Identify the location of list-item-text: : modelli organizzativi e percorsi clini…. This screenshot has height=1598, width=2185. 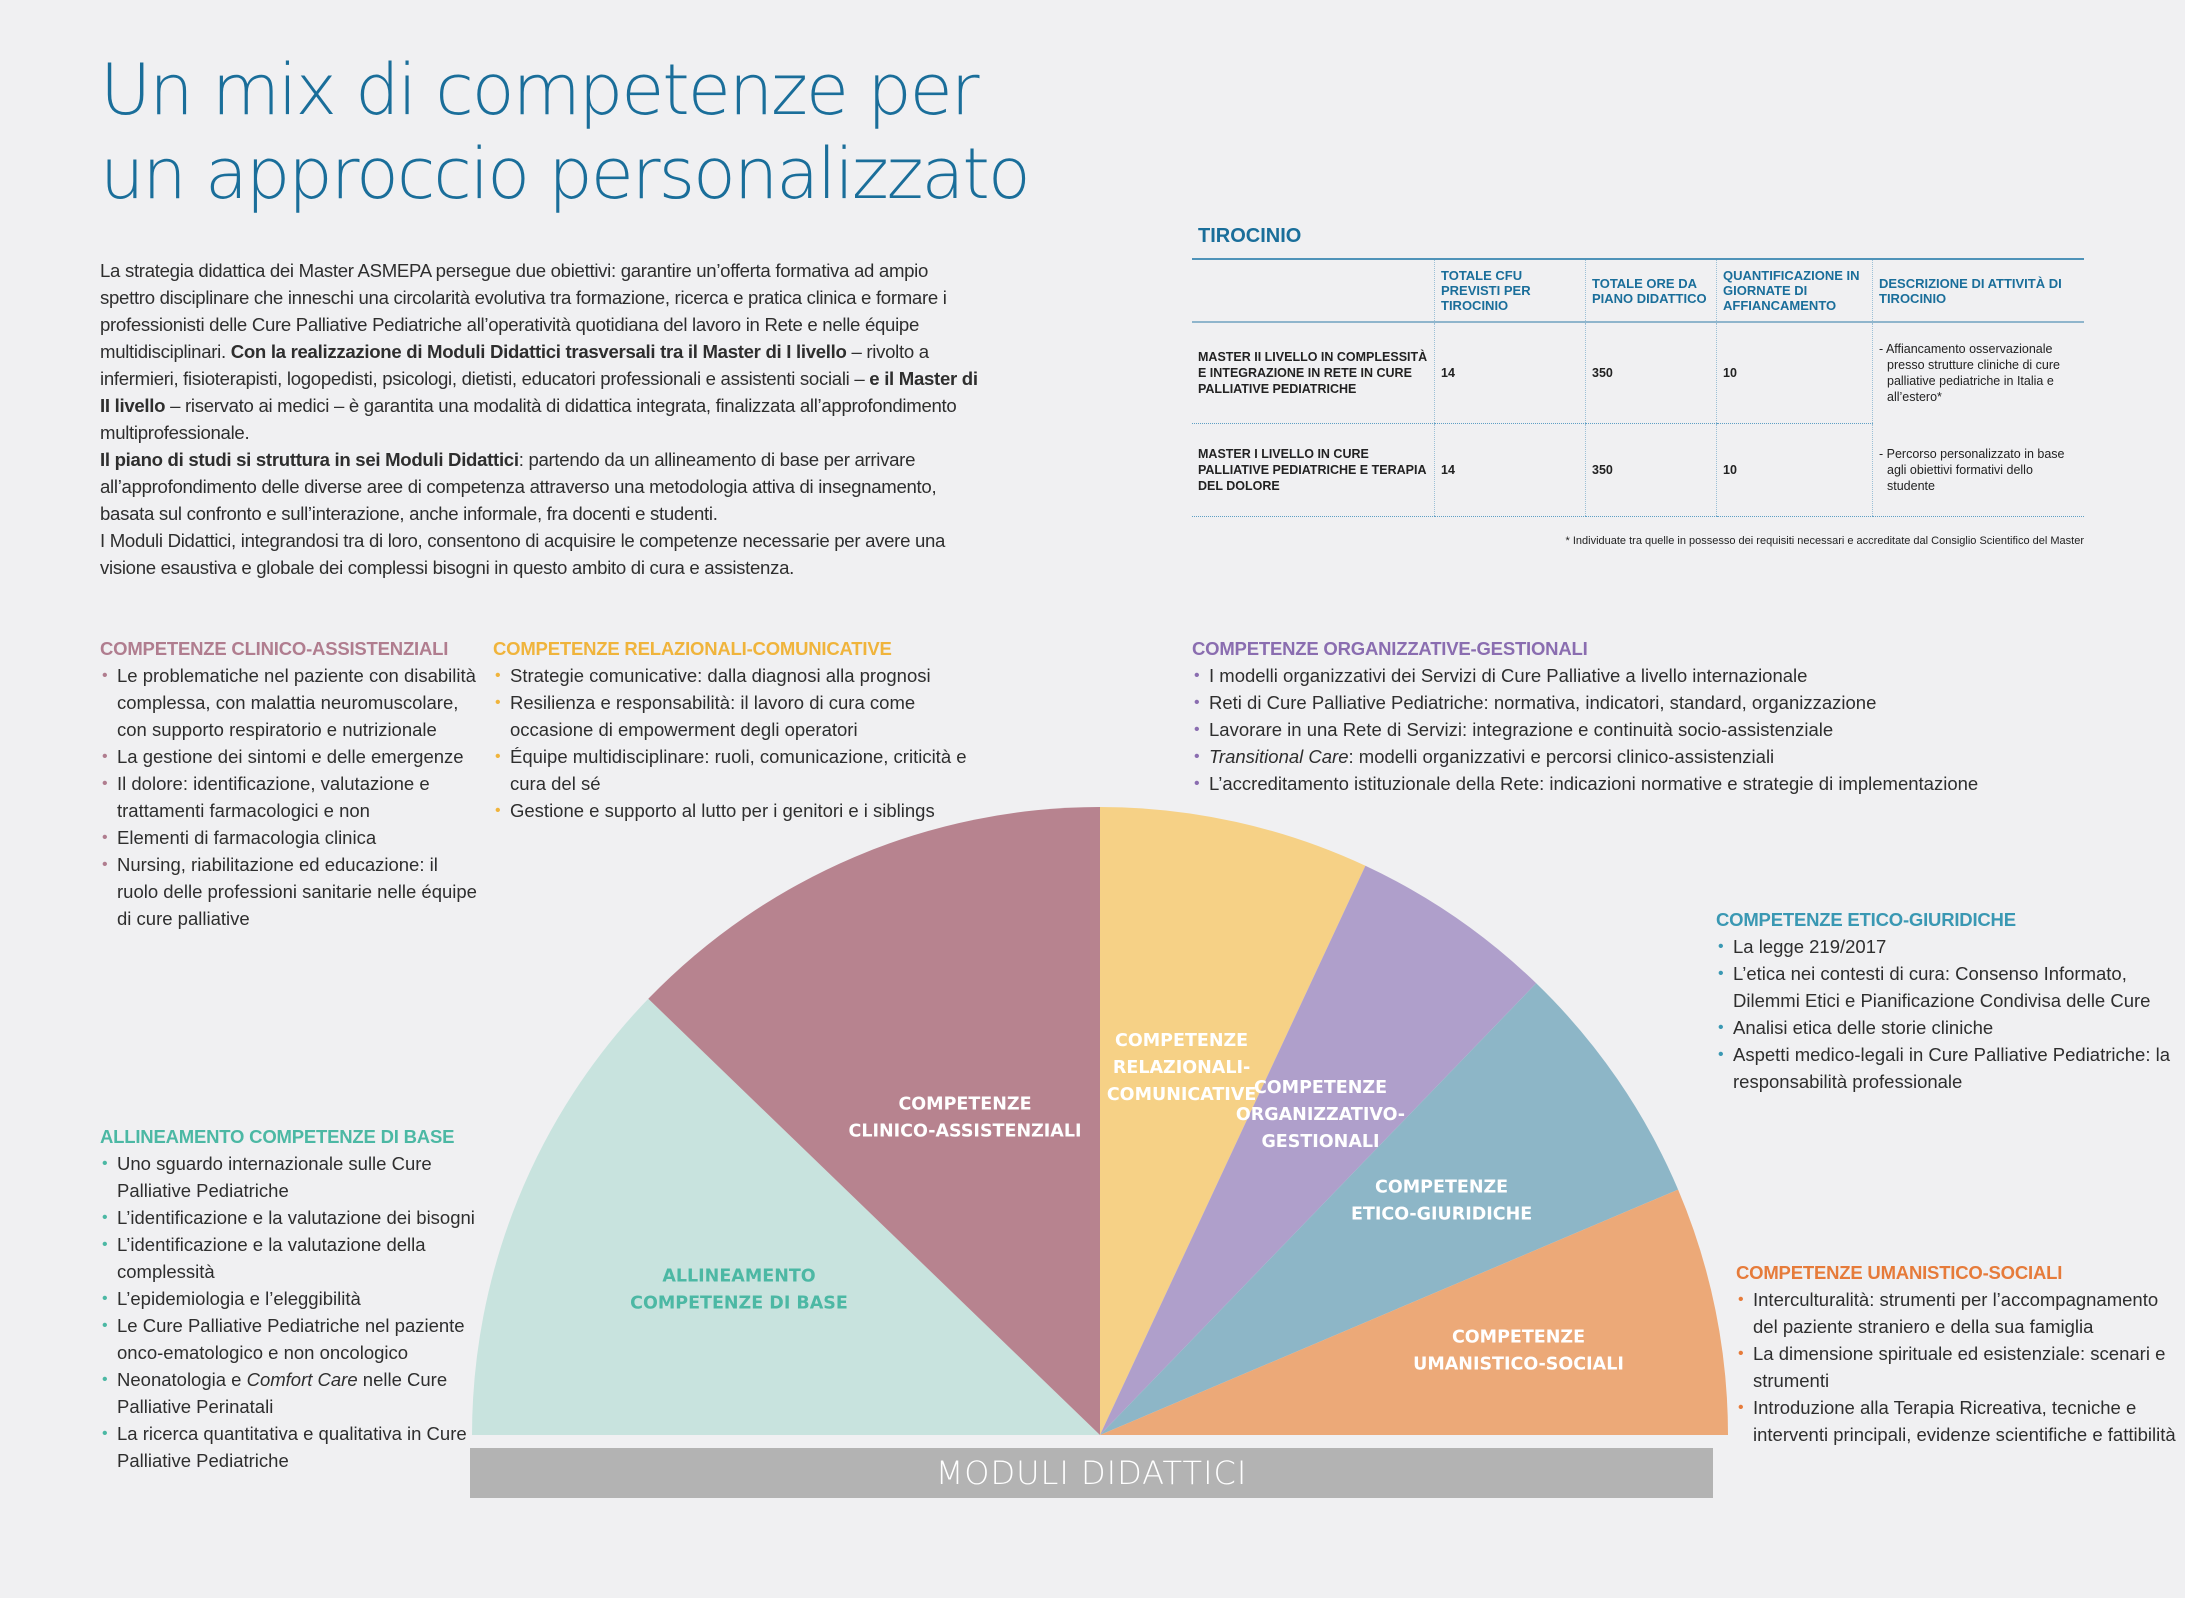
(1561, 756).